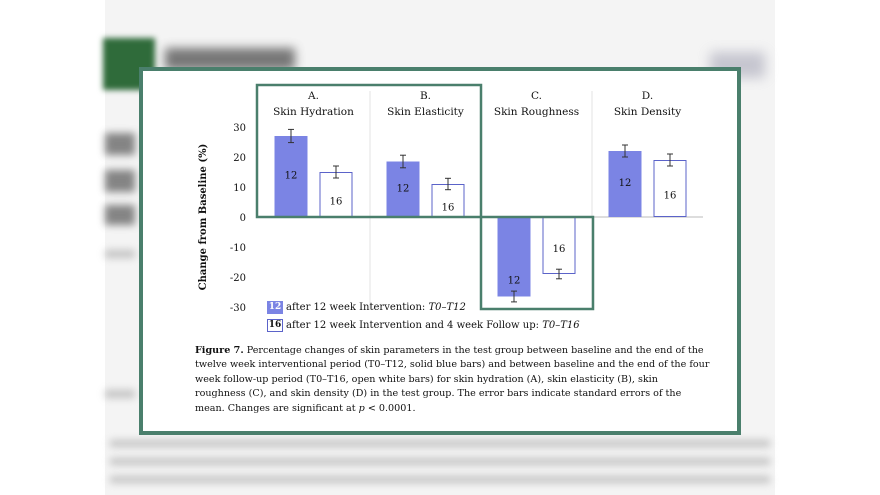 The image size is (880, 495). What do you see at coordinates (369, 151) in the screenshot?
I see `highlight-box-ab` at bounding box center [369, 151].